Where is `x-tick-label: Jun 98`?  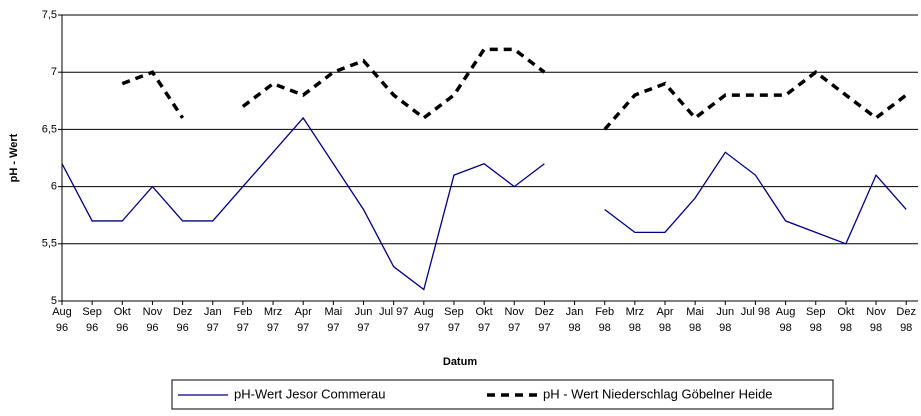
x-tick-label: Jun 98 is located at coordinates (725, 320).